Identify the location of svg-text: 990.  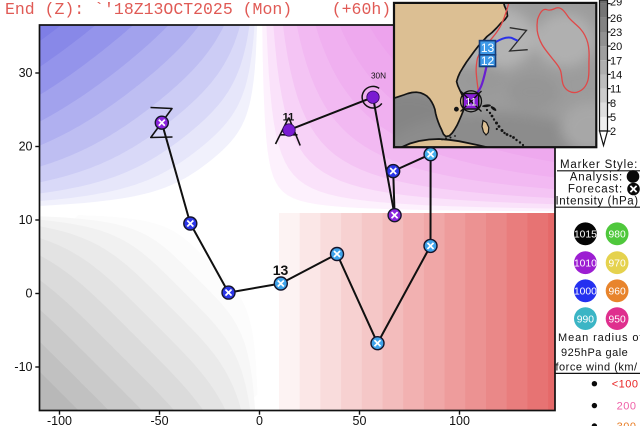
(585, 319).